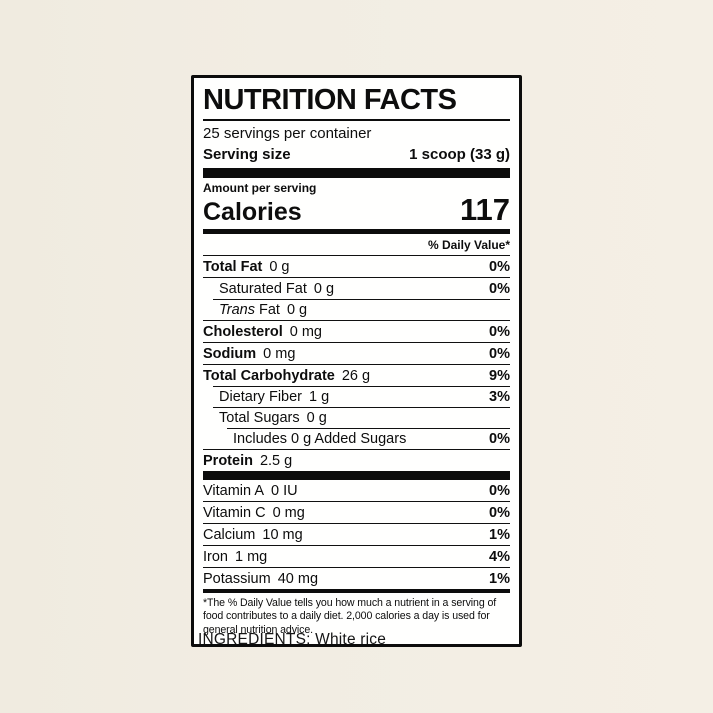  I want to click on calories-value: 117, so click(484, 209).